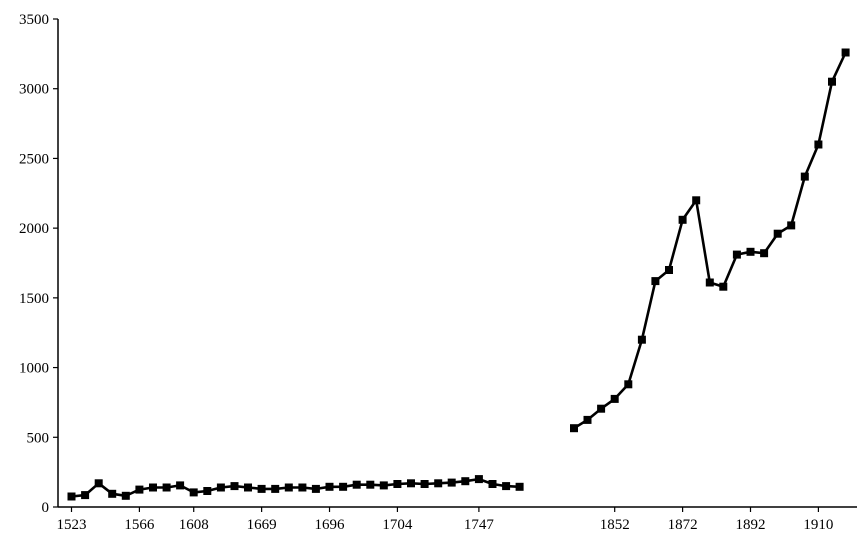  What do you see at coordinates (615, 525) in the screenshot?
I see `x-tick-label: 1852` at bounding box center [615, 525].